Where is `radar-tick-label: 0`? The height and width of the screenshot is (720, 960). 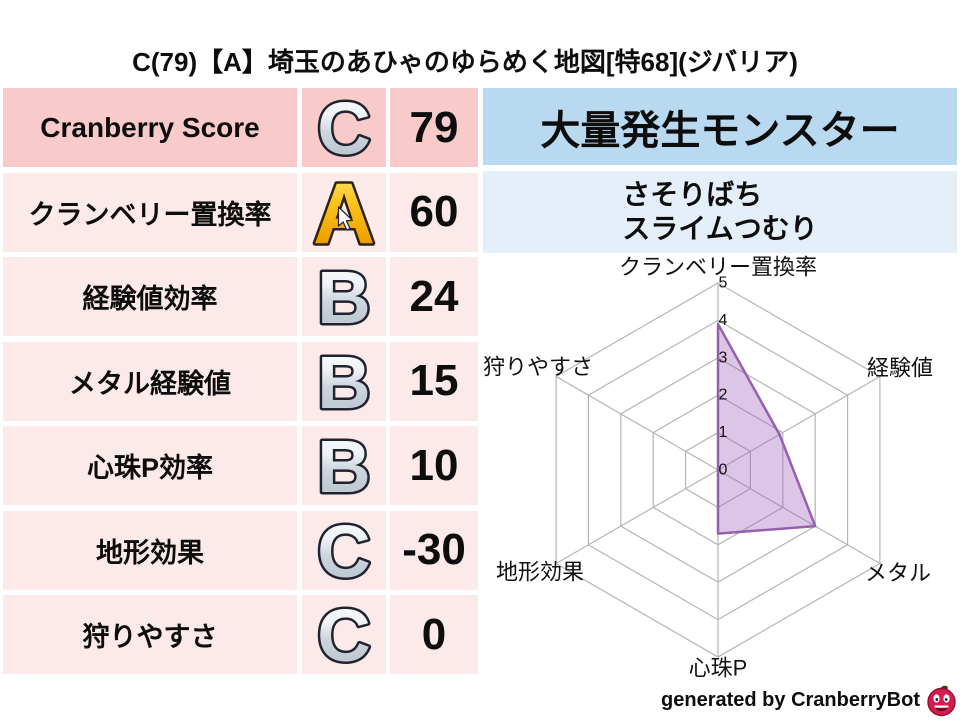
radar-tick-label: 0 is located at coordinates (723, 470).